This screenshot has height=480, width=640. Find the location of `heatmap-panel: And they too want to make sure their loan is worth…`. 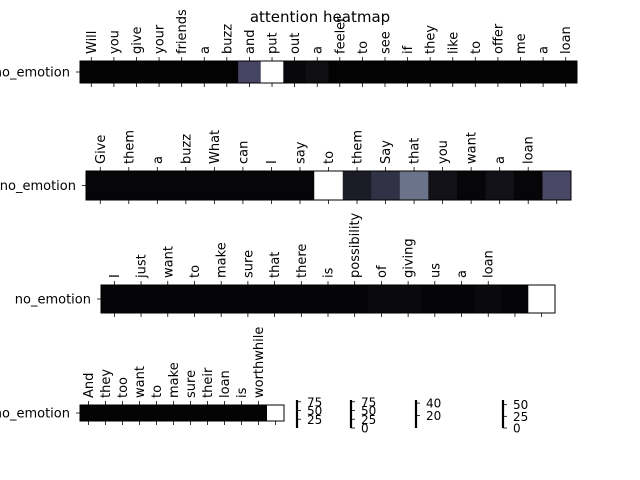

heatmap-panel: And they too want to make sure their loan is worth… is located at coordinates (142, 376).